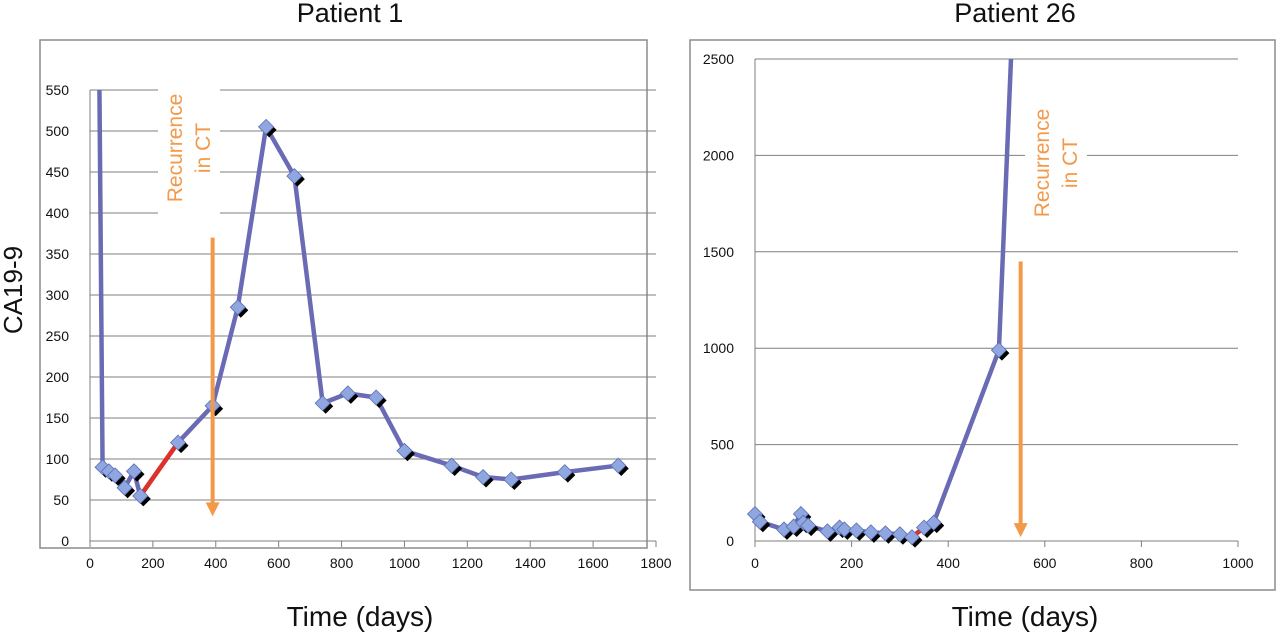 This screenshot has height=639, width=1280. Describe the element at coordinates (593, 563) in the screenshot. I see `x-tick-label: 1600` at that location.